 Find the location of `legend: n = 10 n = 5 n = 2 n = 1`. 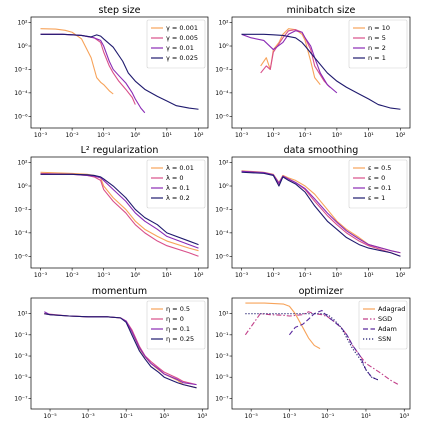

legend: n = 10 n = 5 n = 2 n = 1 is located at coordinates (378, 44).